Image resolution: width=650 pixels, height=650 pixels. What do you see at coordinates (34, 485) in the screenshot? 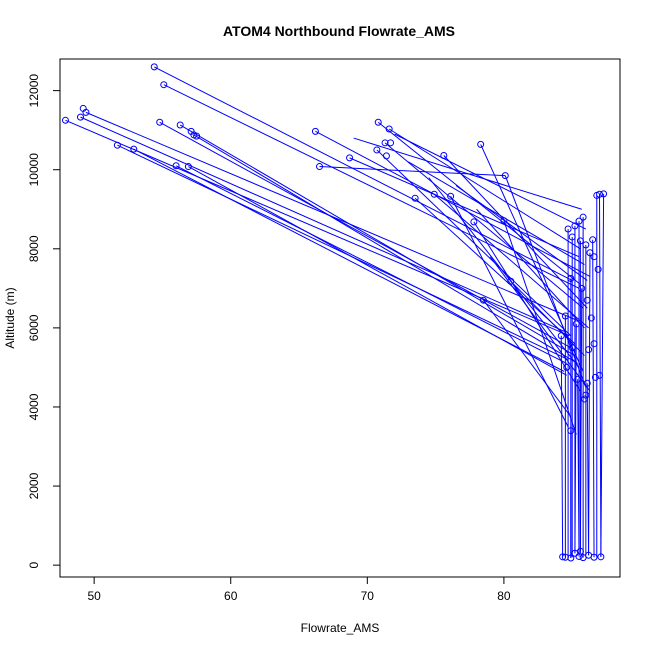
I see `y-tick-label: 2000` at bounding box center [34, 485].